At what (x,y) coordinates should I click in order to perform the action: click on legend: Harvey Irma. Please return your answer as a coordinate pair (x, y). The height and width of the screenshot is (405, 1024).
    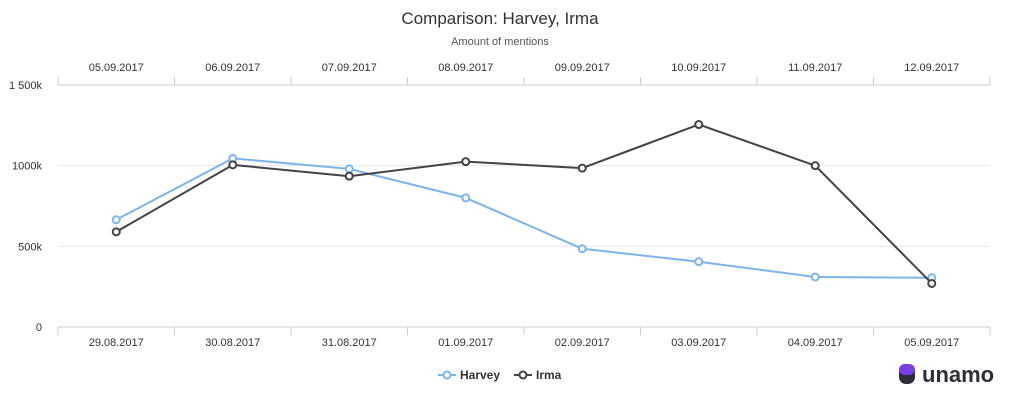
    Looking at the image, I should click on (500, 375).